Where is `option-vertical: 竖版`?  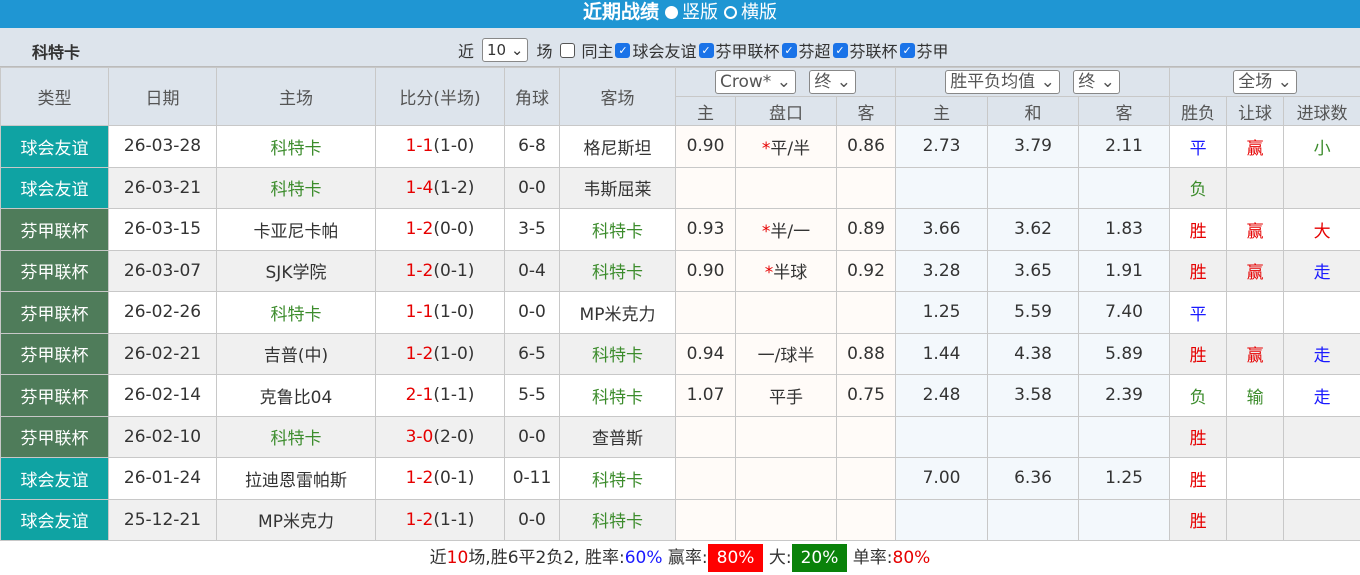
option-vertical: 竖版 is located at coordinates (700, 12).